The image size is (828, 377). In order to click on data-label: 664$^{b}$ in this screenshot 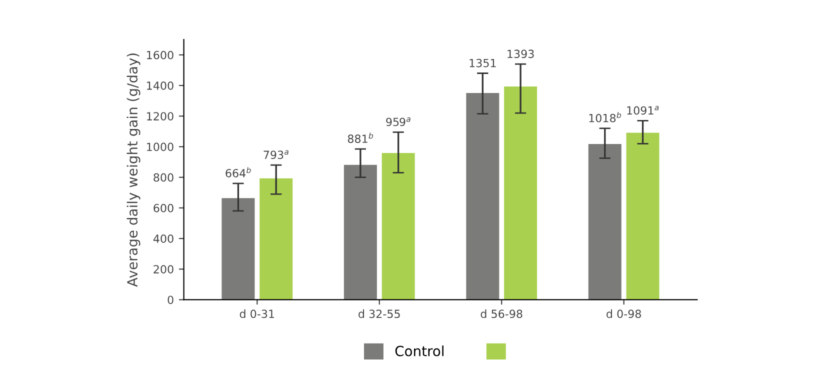, I will do `click(238, 172)`.